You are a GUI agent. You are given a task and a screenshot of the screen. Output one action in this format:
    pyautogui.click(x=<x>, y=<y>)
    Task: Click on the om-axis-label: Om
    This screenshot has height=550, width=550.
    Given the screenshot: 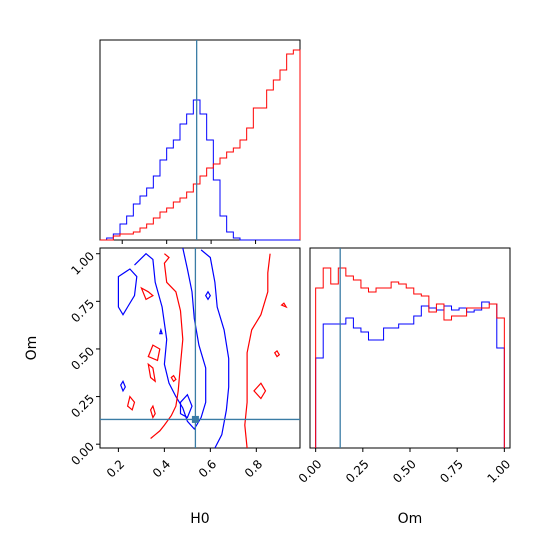 What is the action you would take?
    pyautogui.click(x=32, y=348)
    